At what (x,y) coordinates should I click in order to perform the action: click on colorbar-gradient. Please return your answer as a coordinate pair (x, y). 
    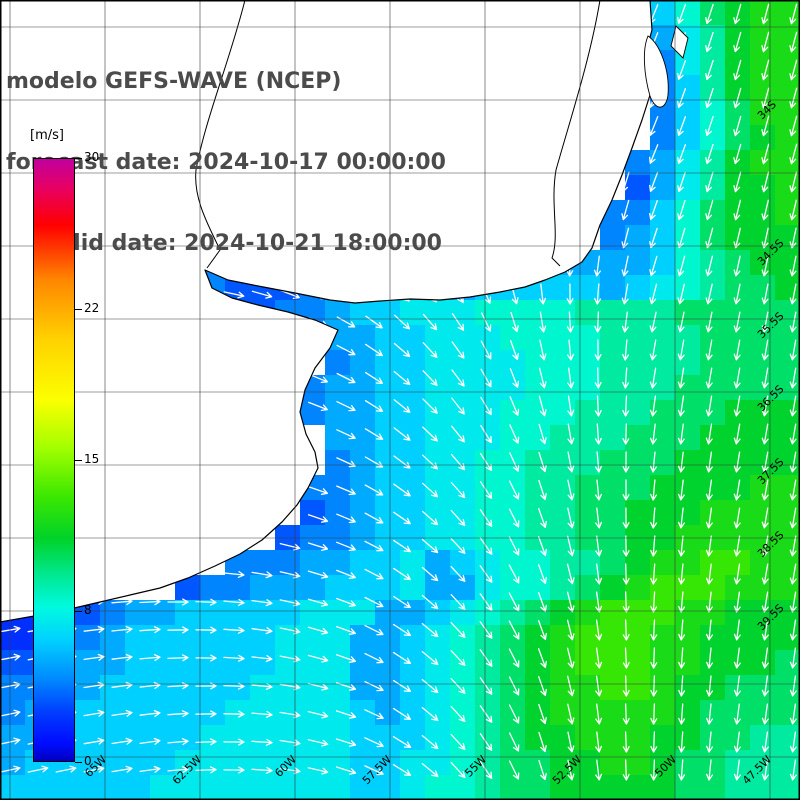
    Looking at the image, I should click on (54, 460).